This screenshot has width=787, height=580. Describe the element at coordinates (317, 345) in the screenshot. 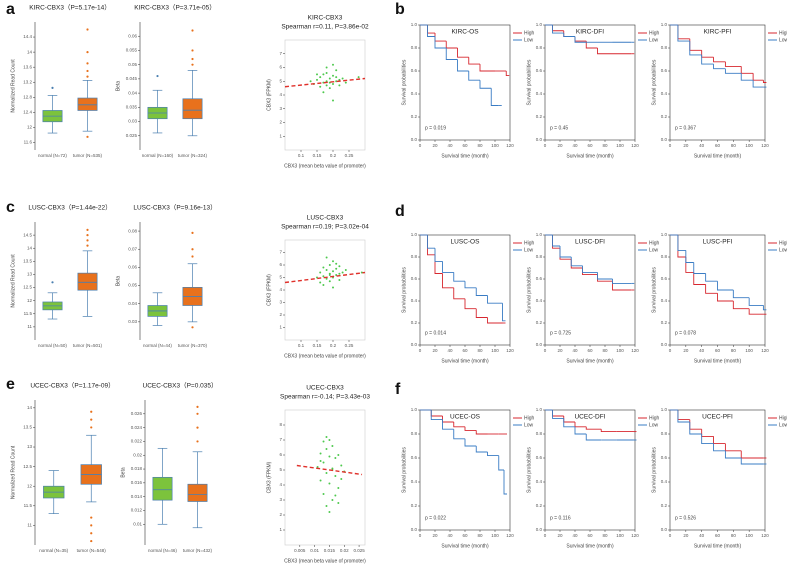

I see `x-tick-label: 0.15` at that location.